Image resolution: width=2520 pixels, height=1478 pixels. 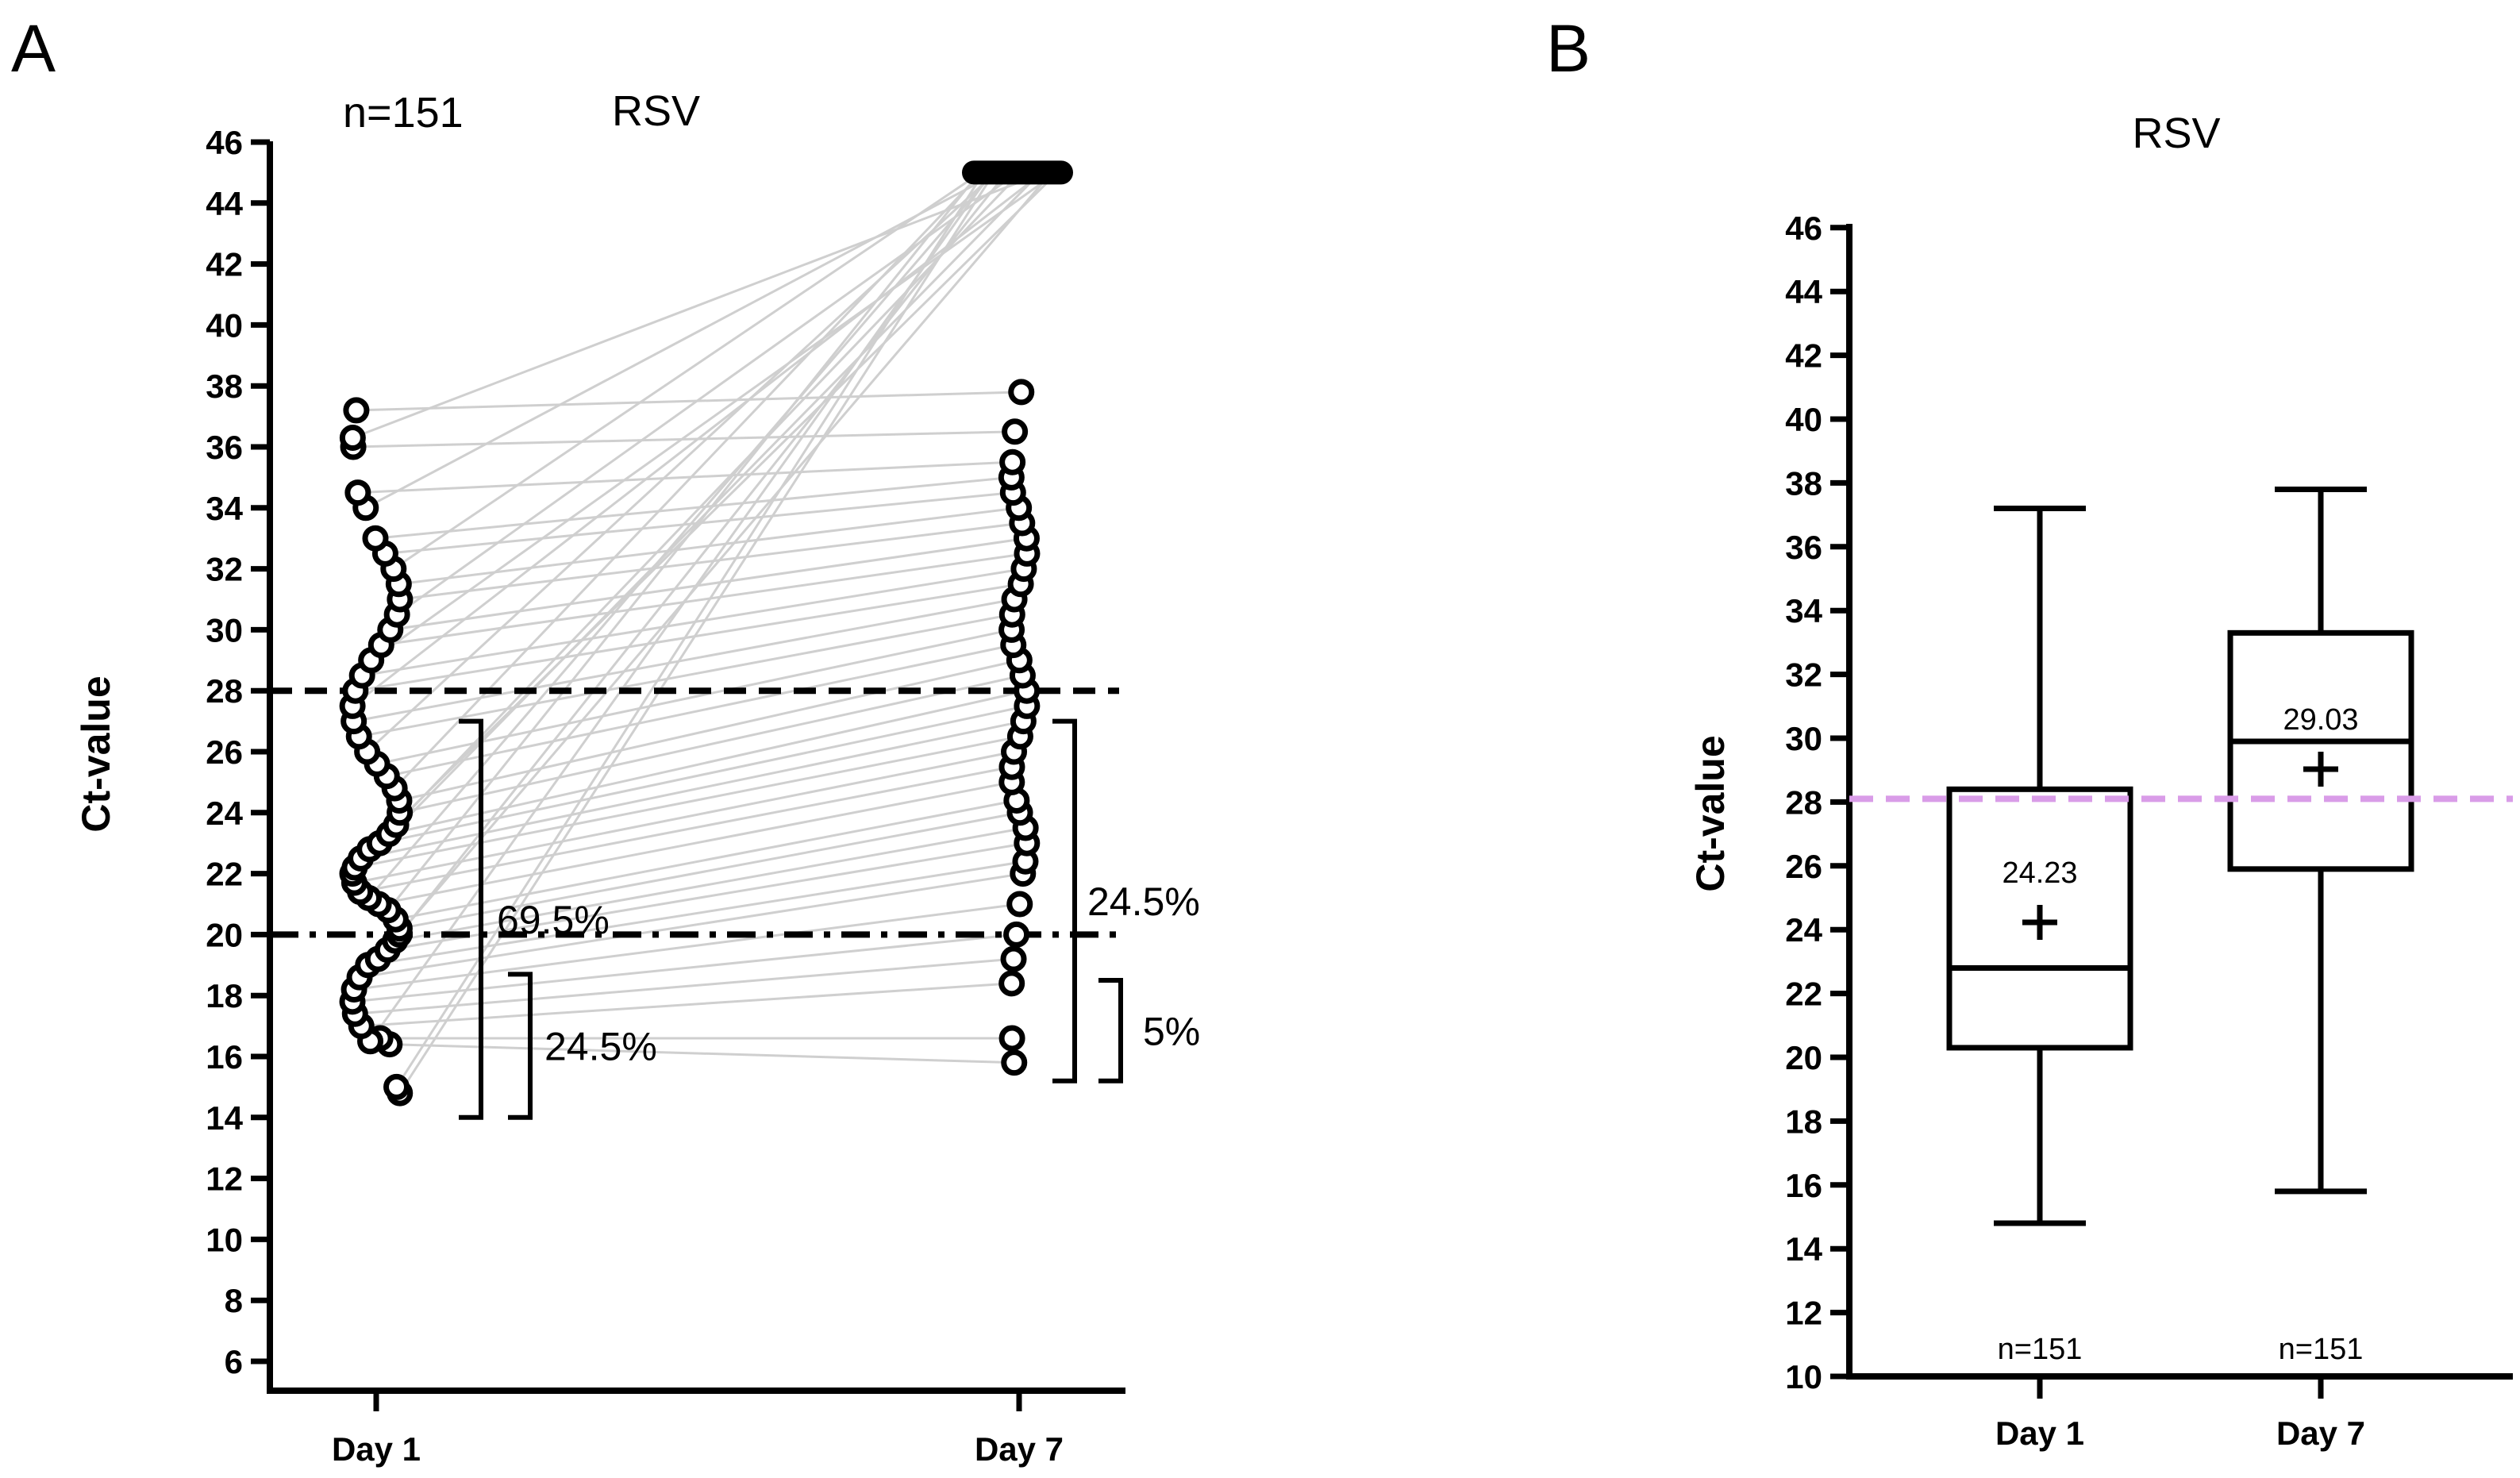 What do you see at coordinates (224, 1179) in the screenshot?
I see `panel-a-y-tick-label: 12` at bounding box center [224, 1179].